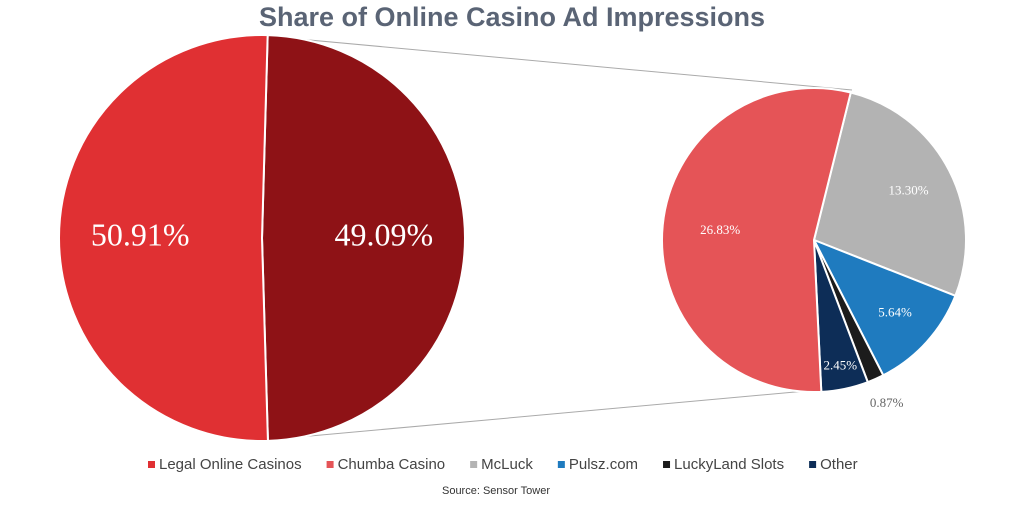  What do you see at coordinates (383, 234) in the screenshot?
I see `data-label: 49.09%` at bounding box center [383, 234].